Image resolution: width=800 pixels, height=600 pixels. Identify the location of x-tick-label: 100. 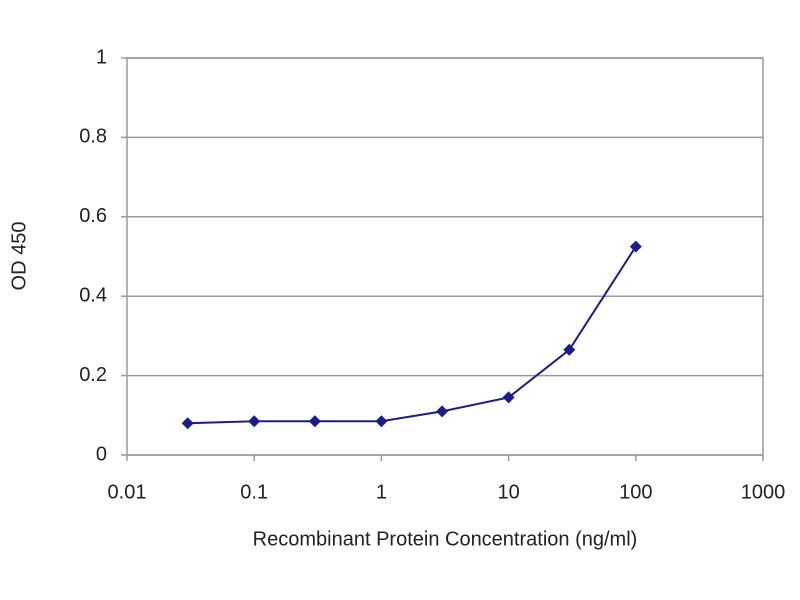
(635, 492).